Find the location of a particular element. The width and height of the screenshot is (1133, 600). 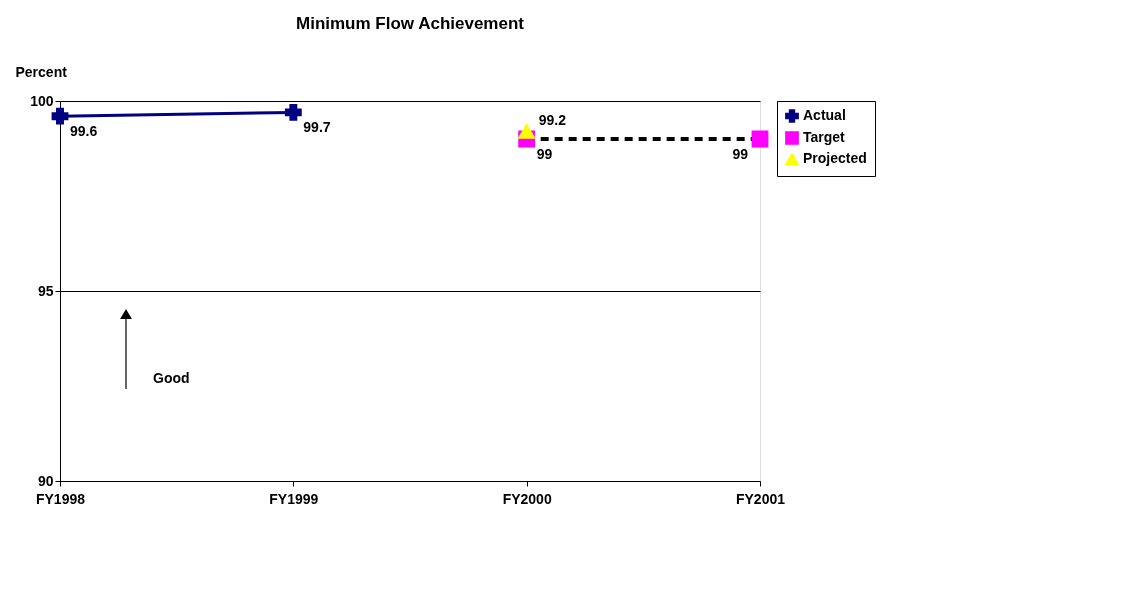

y-tick-label: 90 is located at coordinates (45, 480).